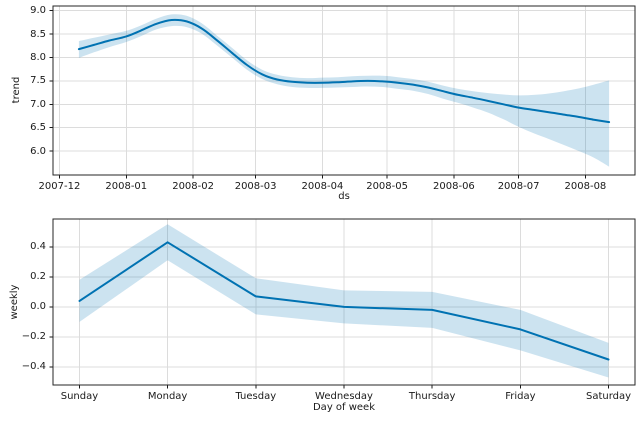  I want to click on trend-x-axis-label: ds, so click(344, 196).